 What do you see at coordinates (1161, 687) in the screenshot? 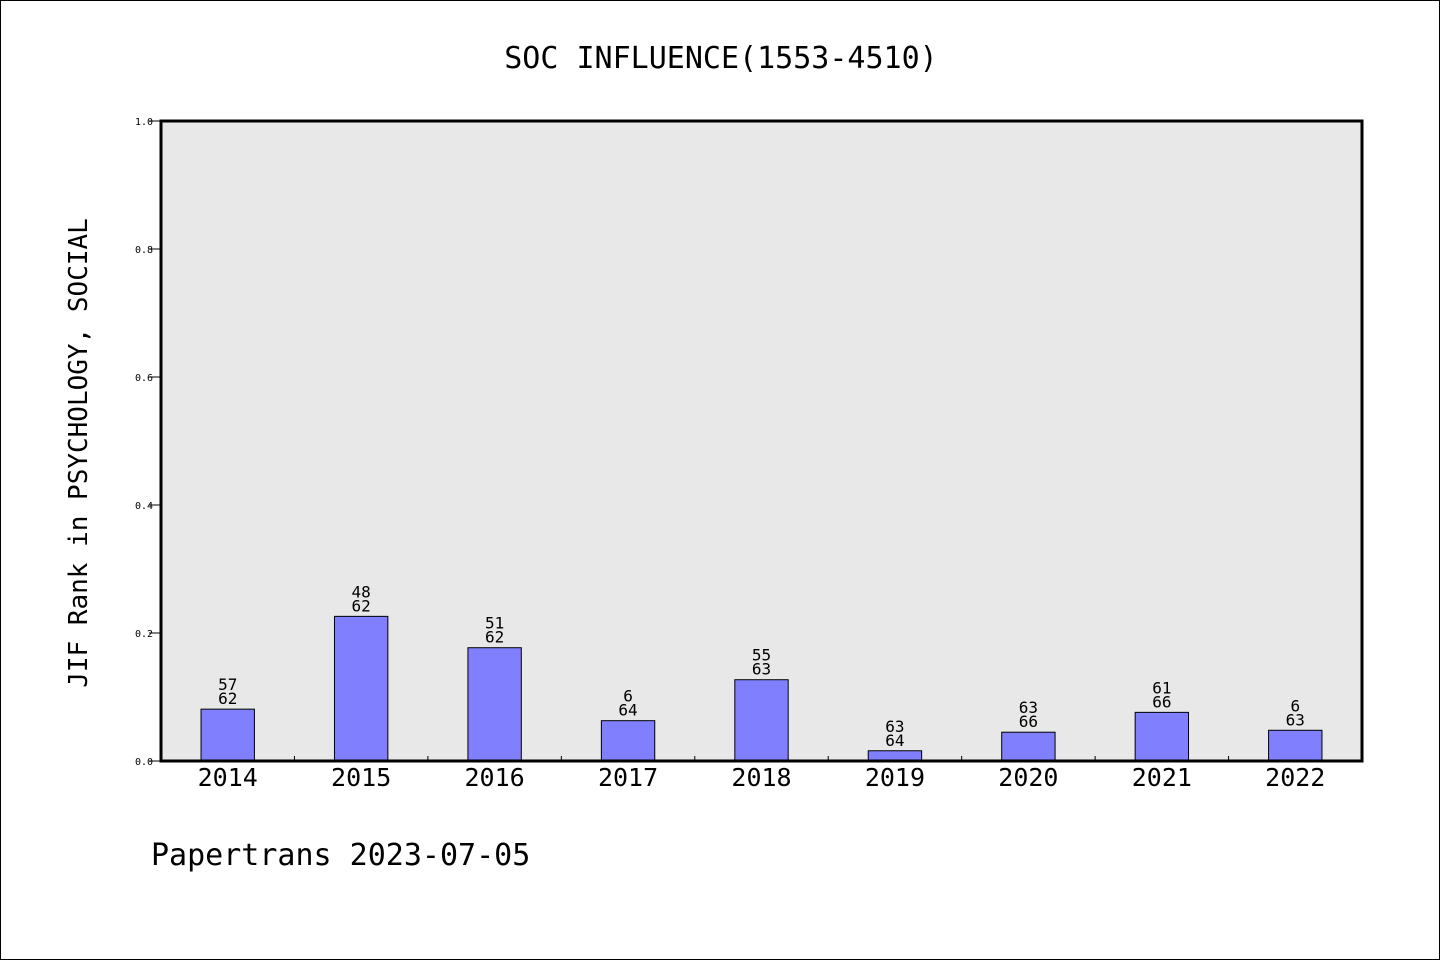
I see `data-label-top: 61` at bounding box center [1161, 687].